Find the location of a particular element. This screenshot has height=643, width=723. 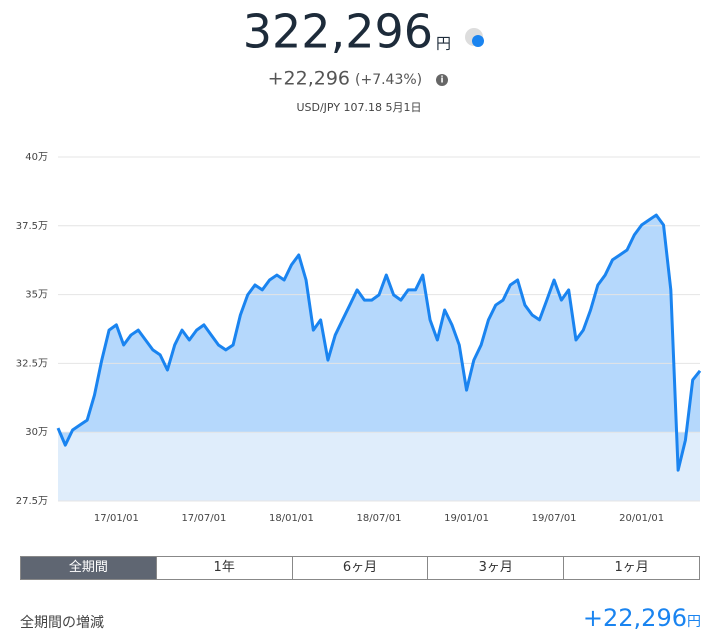

period-tab: 3ヶ月 is located at coordinates (495, 568).